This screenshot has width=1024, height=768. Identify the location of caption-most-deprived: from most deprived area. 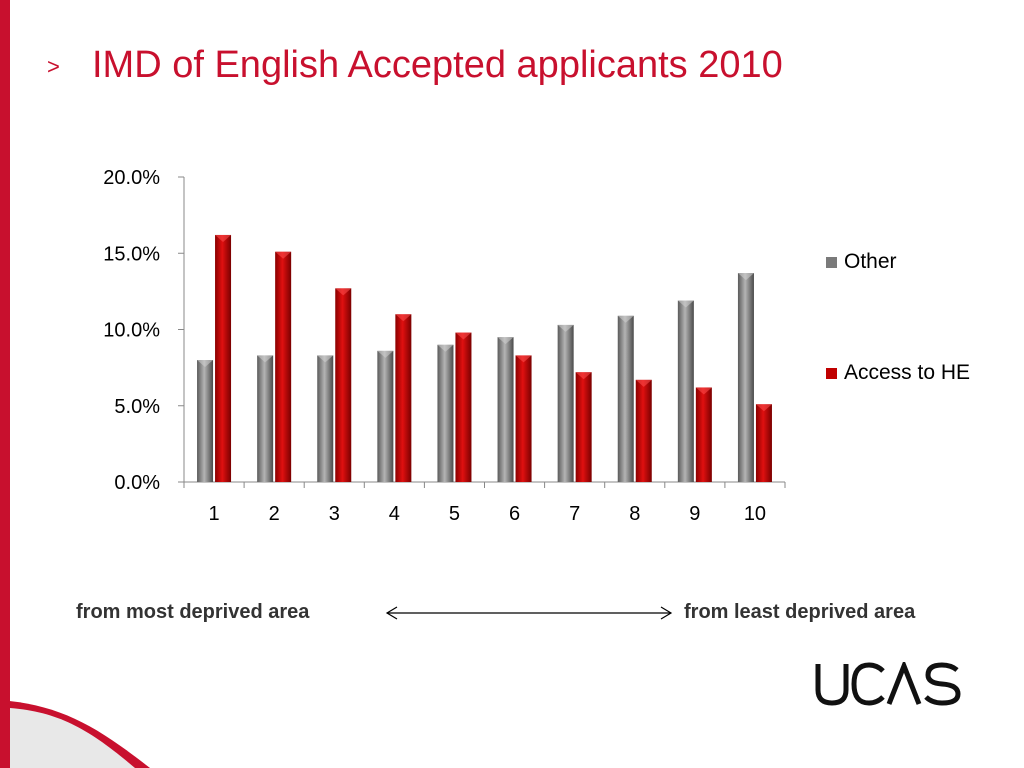
(193, 612).